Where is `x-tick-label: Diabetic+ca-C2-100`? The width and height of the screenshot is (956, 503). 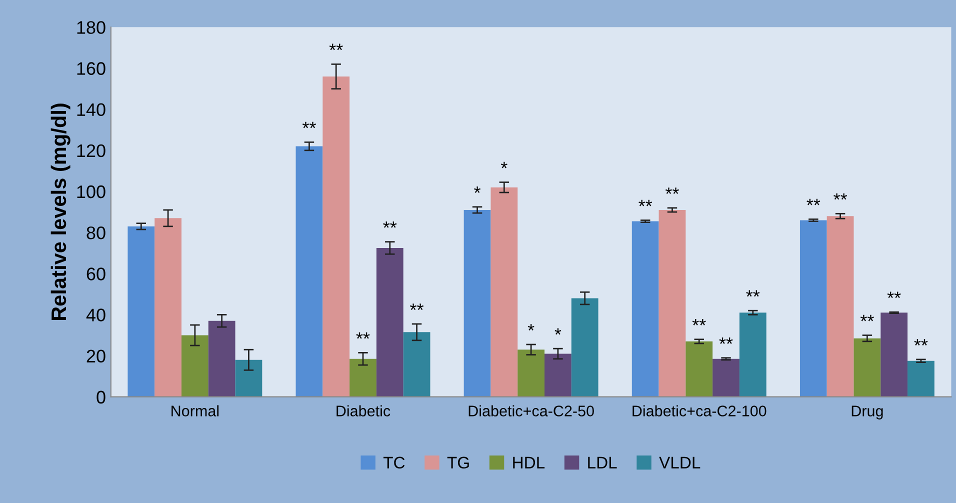
x-tick-label: Diabetic+ca-C2-100 is located at coordinates (699, 410).